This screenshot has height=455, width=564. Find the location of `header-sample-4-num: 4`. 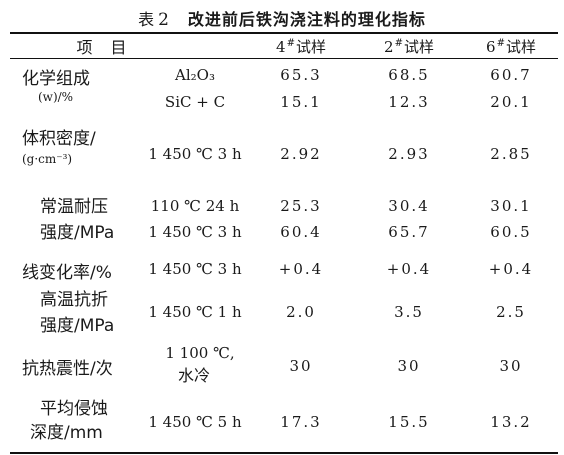

header-sample-4-num: 4 is located at coordinates (281, 47).